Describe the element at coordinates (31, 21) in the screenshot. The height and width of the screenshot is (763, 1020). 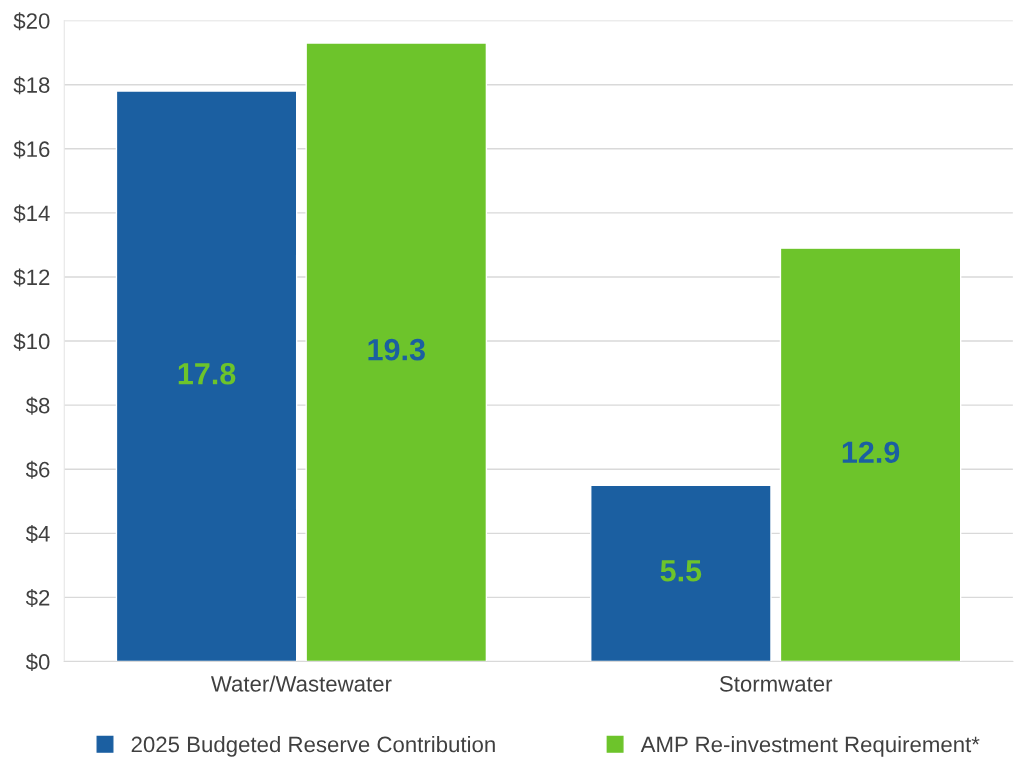
I see `y-tick-label: $20` at that location.